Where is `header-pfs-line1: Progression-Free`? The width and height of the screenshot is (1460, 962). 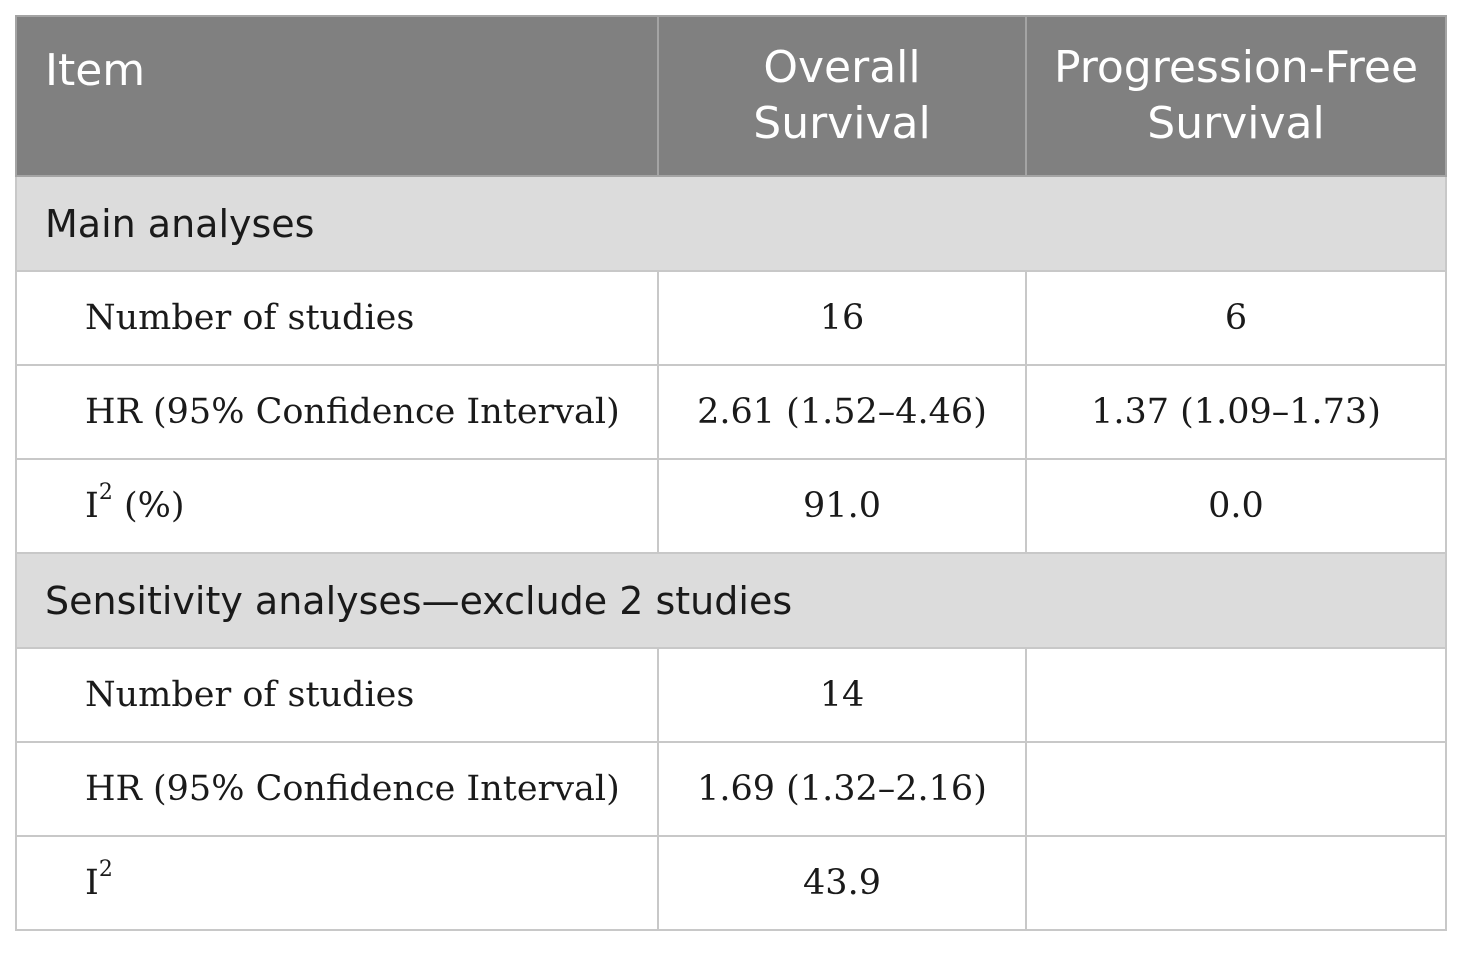 header-pfs-line1: Progression-Free is located at coordinates (1236, 67).